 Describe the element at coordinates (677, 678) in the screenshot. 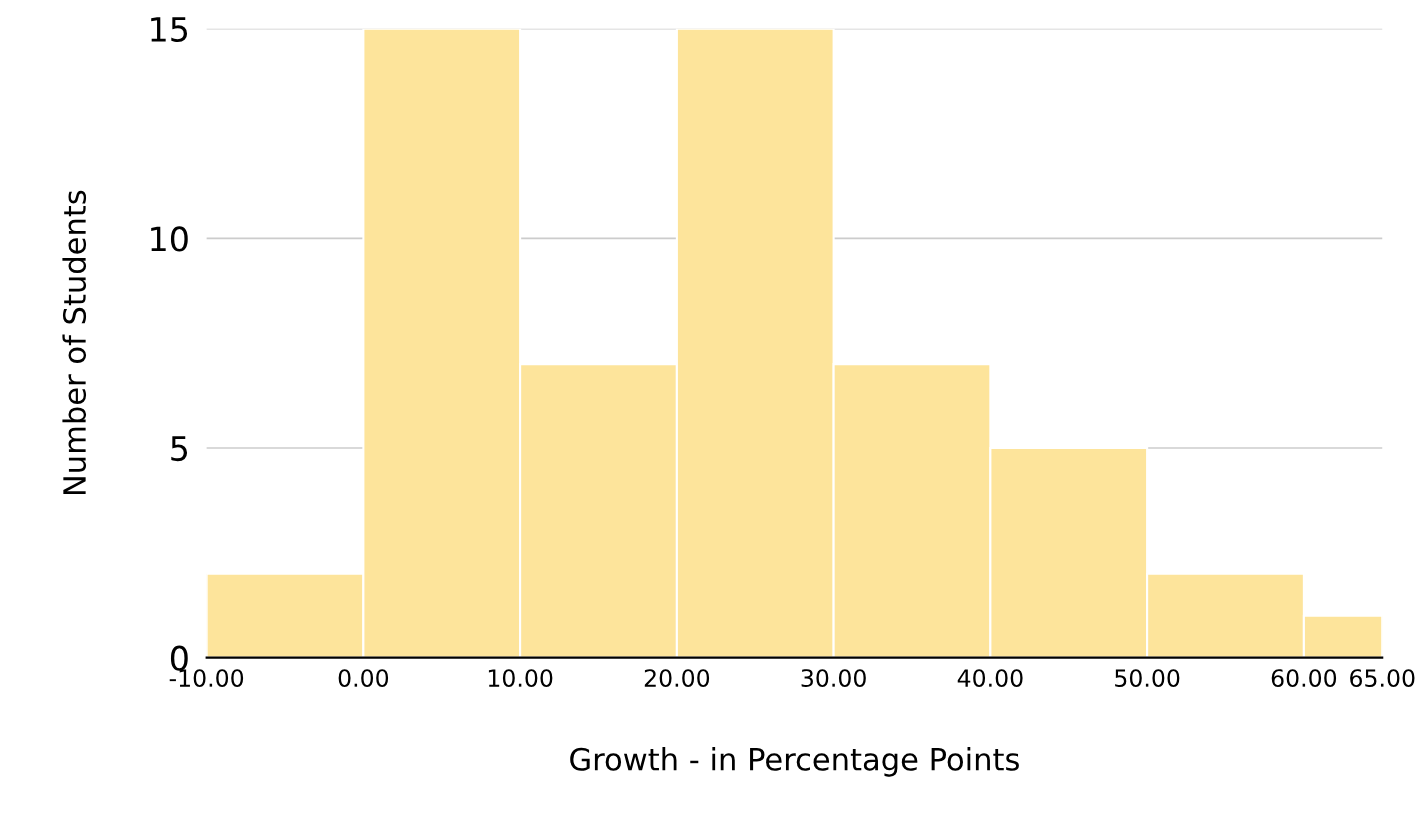

I see `x-tick-label: 20.00` at that location.